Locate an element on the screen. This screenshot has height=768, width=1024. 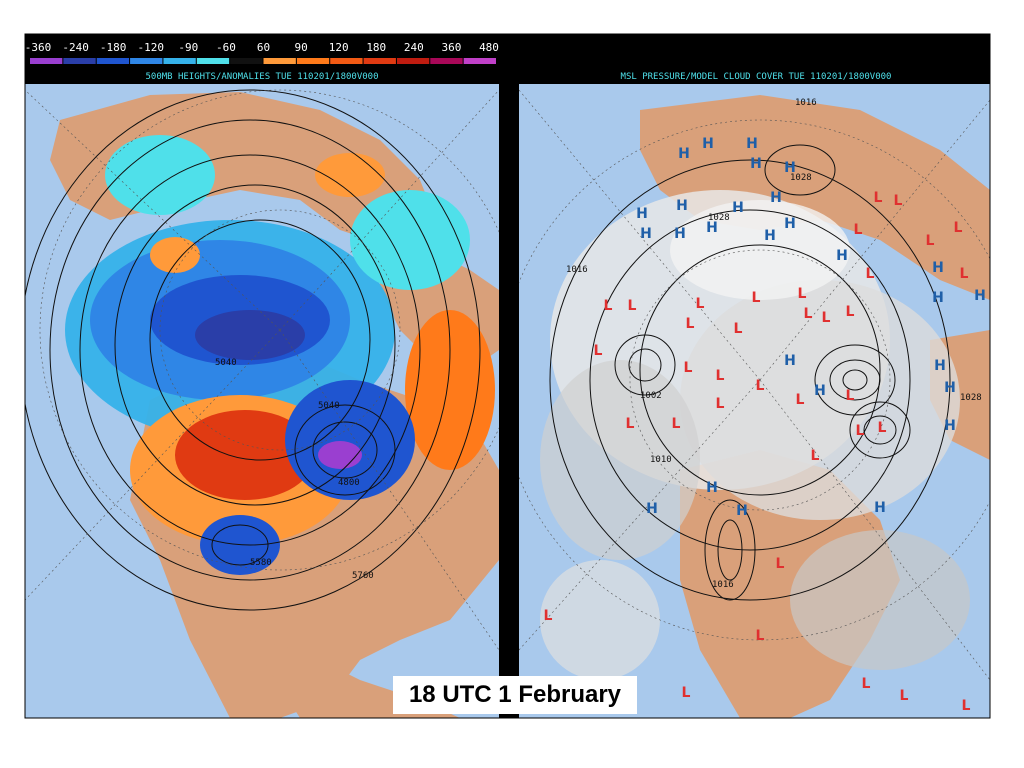
isobar-label: 1002 is located at coordinates (651, 396).